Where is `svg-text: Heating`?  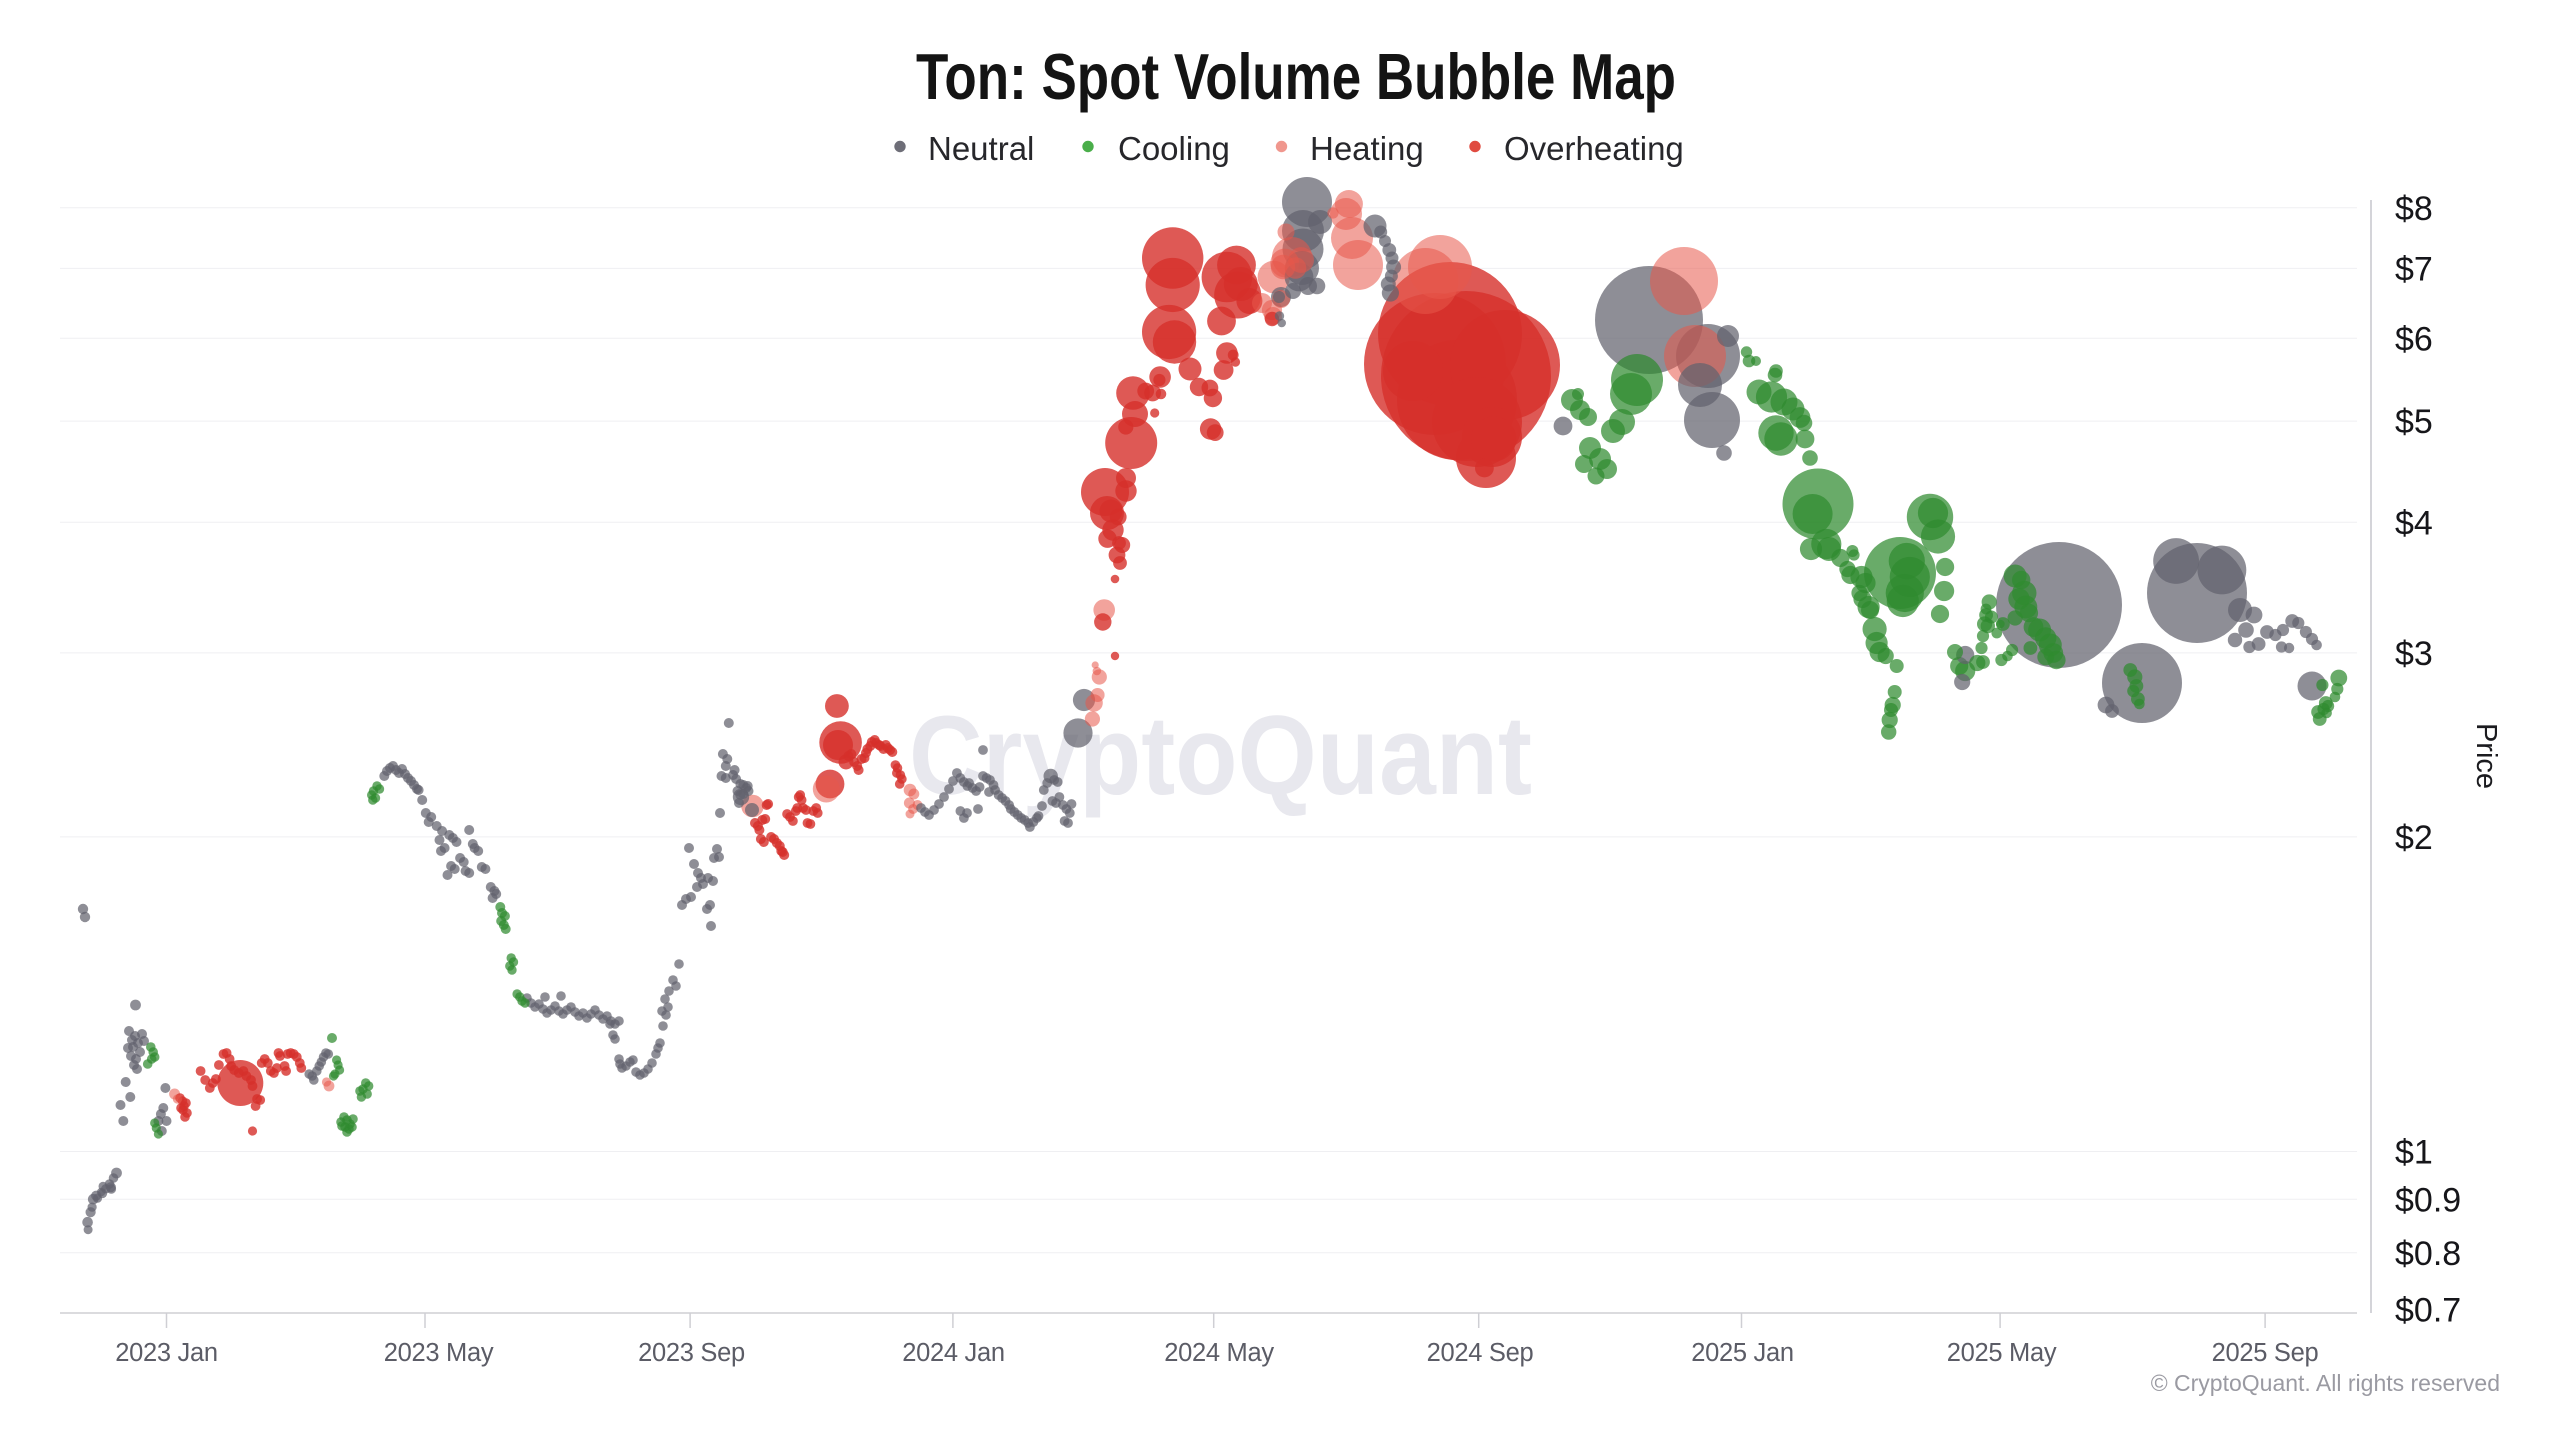
svg-text: Heating is located at coordinates (1367, 148).